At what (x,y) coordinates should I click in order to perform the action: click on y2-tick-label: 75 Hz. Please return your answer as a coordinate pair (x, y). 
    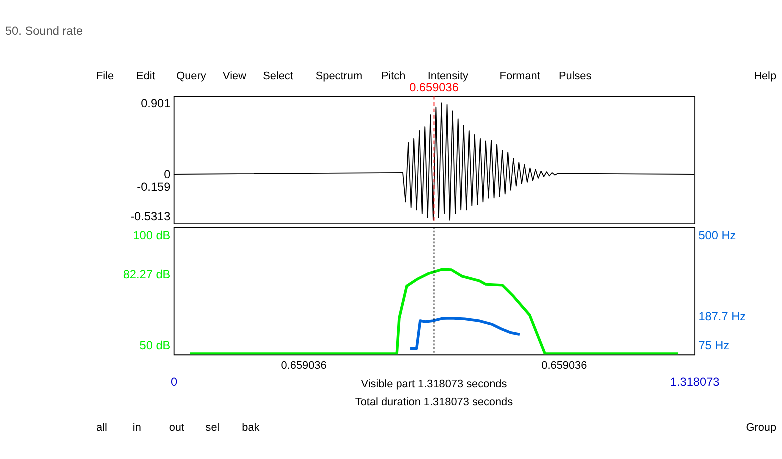
    Looking at the image, I should click on (714, 345).